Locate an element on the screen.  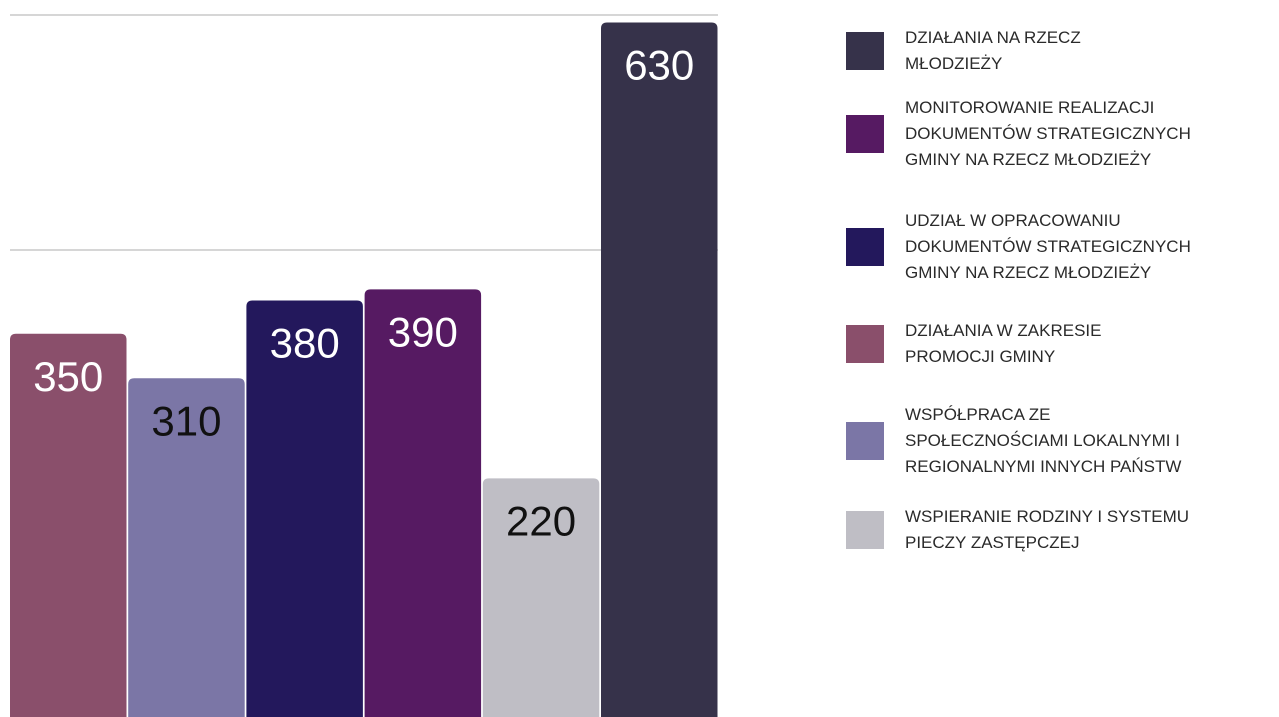
value-label: 380 is located at coordinates (305, 343).